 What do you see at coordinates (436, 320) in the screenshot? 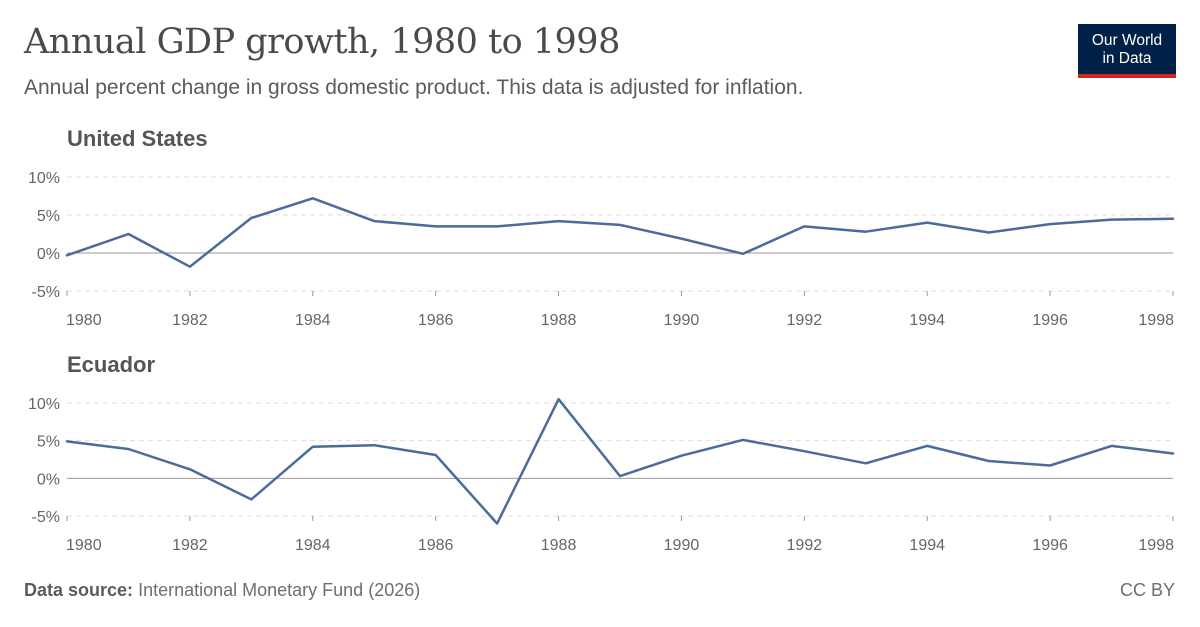
I see `united-states-x-tick-label: 1986` at bounding box center [436, 320].